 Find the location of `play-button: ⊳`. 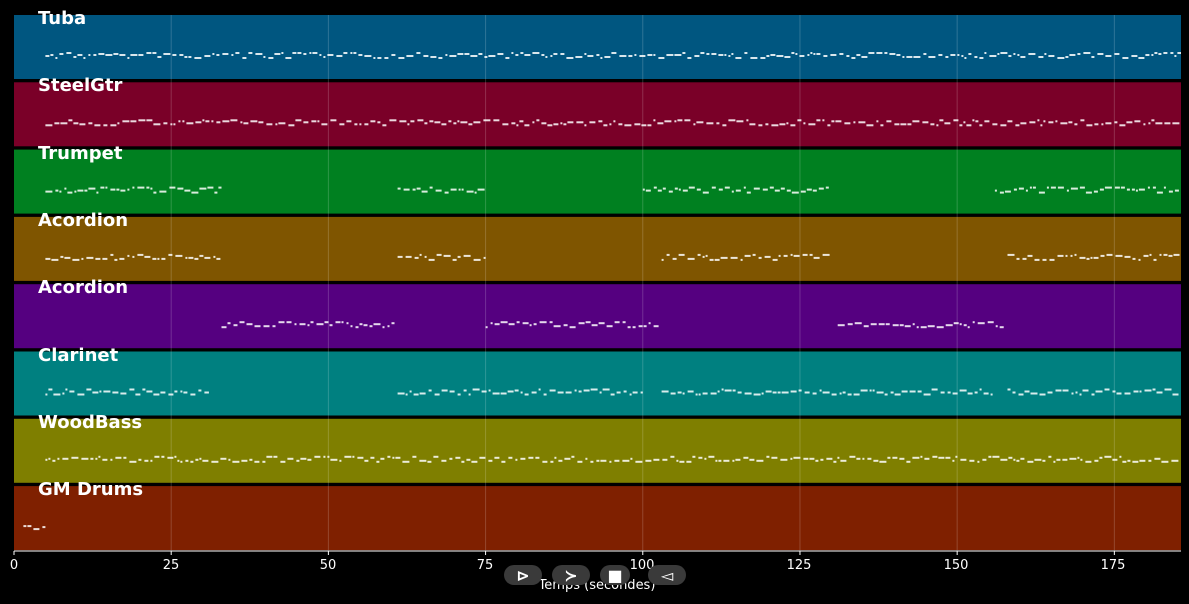

play-button: ⊳ is located at coordinates (523, 575).